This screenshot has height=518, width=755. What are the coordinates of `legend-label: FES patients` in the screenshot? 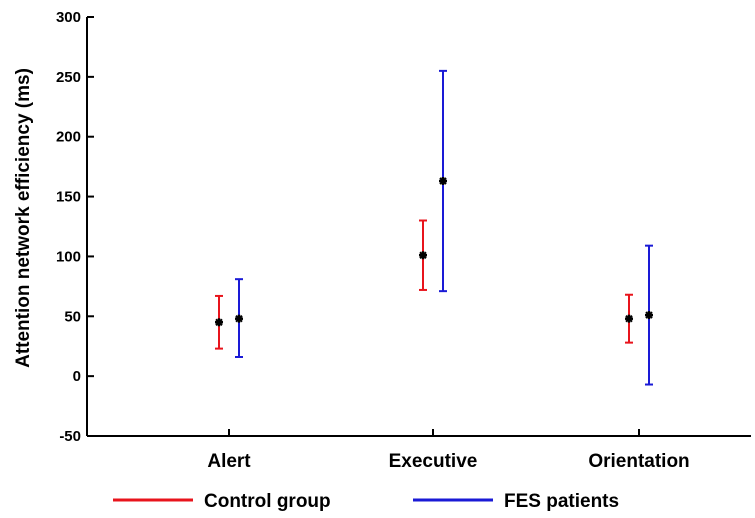 It's located at (561, 501).